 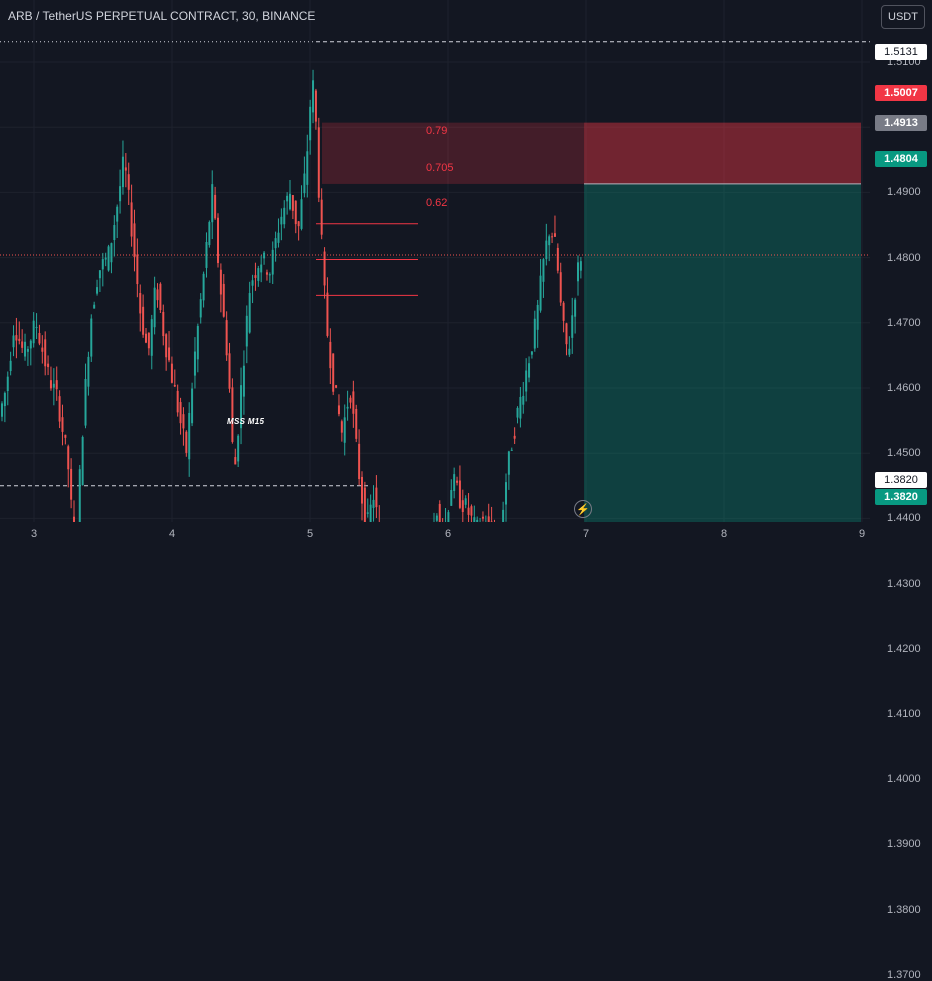 What do you see at coordinates (904, 649) in the screenshot?
I see `price-tick: 1.4200` at bounding box center [904, 649].